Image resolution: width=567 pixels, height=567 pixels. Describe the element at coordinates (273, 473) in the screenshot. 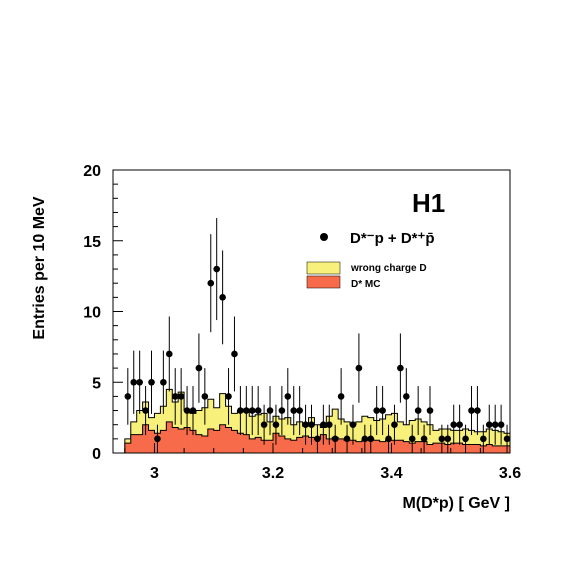

I see `x-tick-label: 3.2` at that location.